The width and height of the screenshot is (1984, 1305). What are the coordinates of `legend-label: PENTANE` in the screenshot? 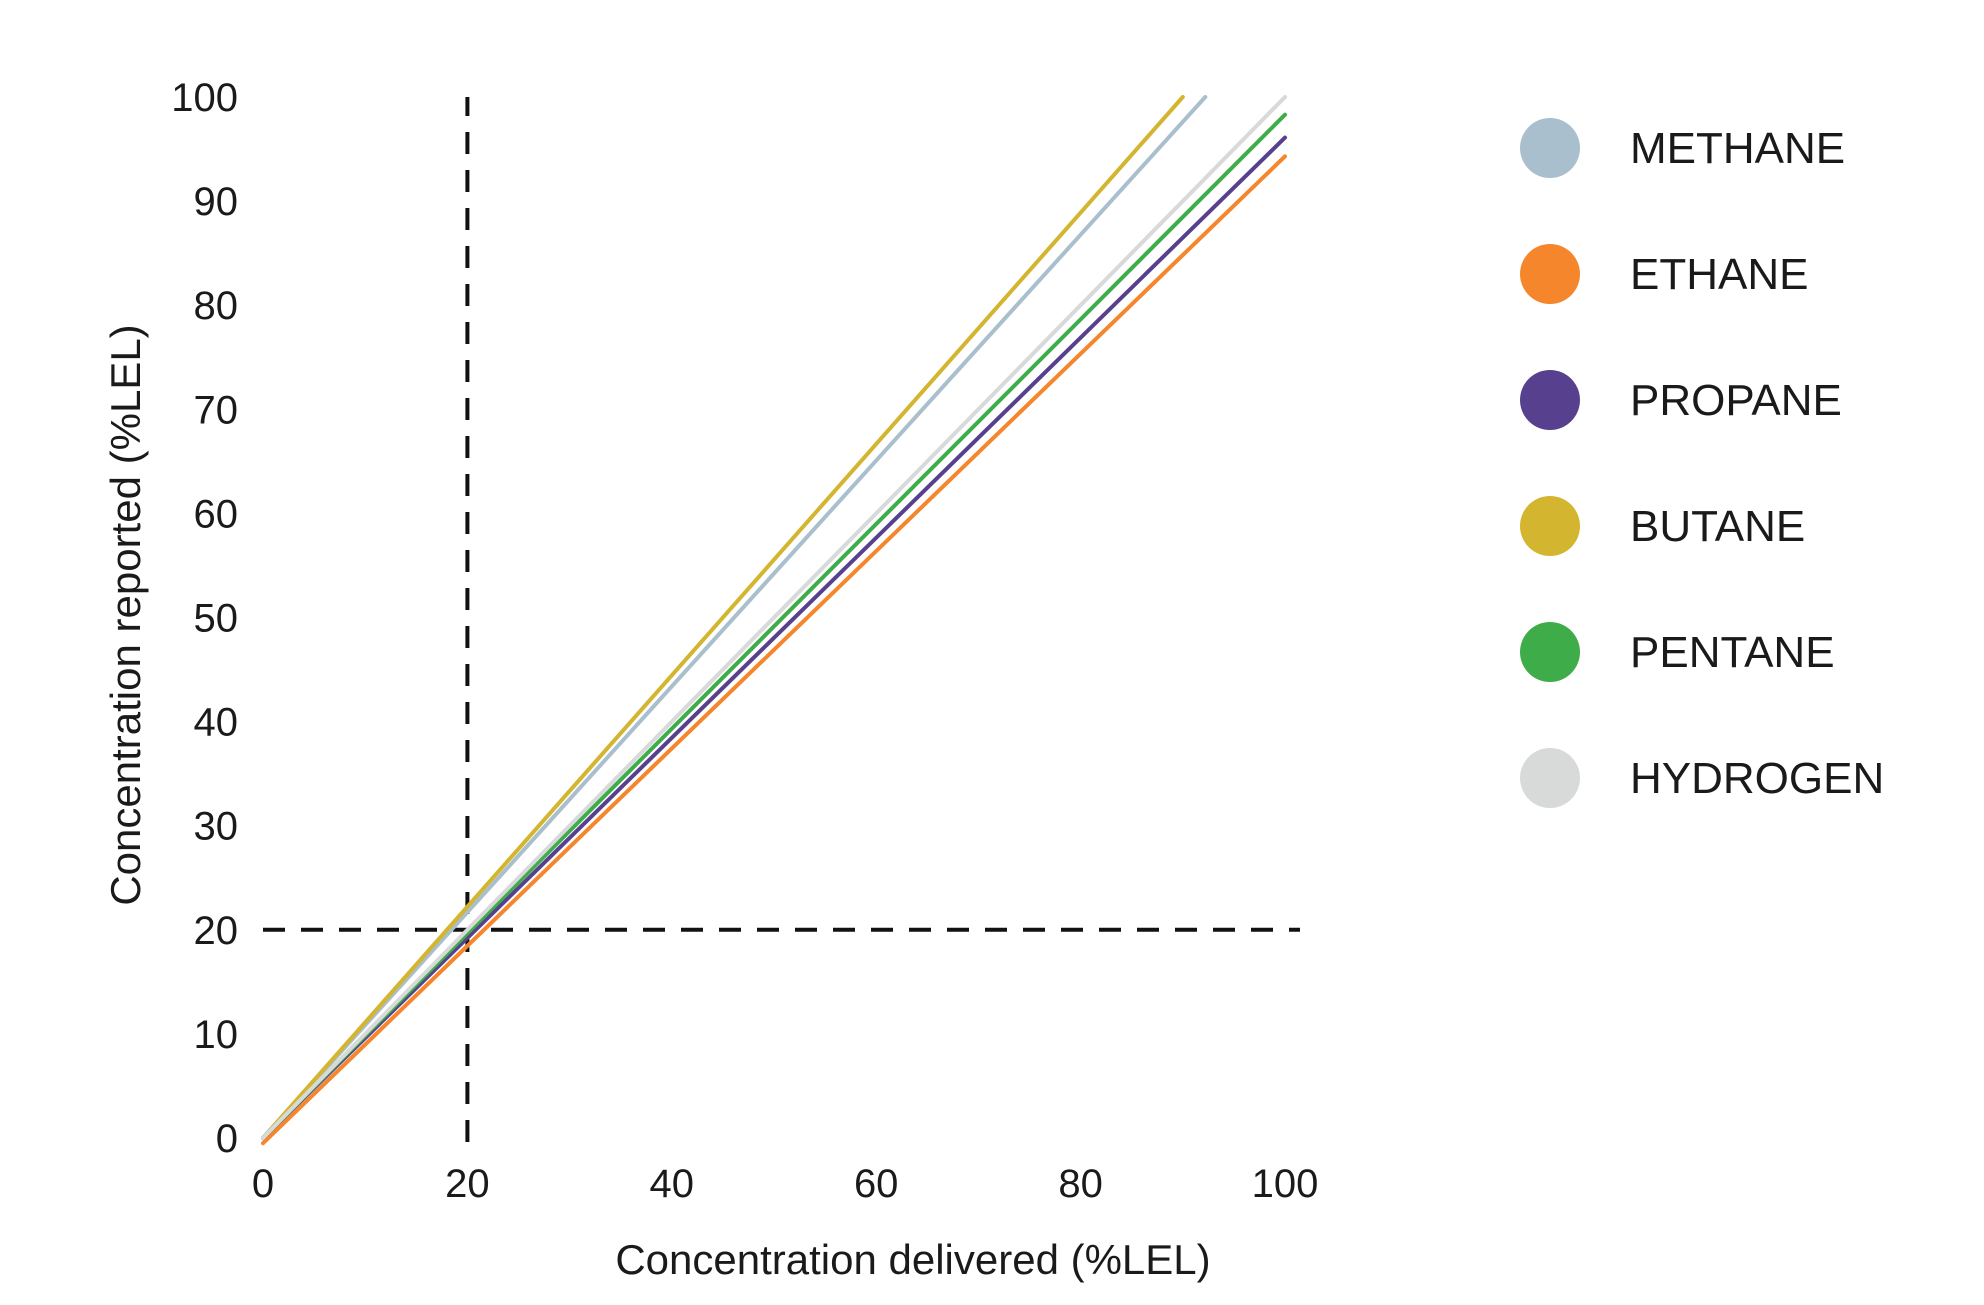 It's located at (1732, 652).